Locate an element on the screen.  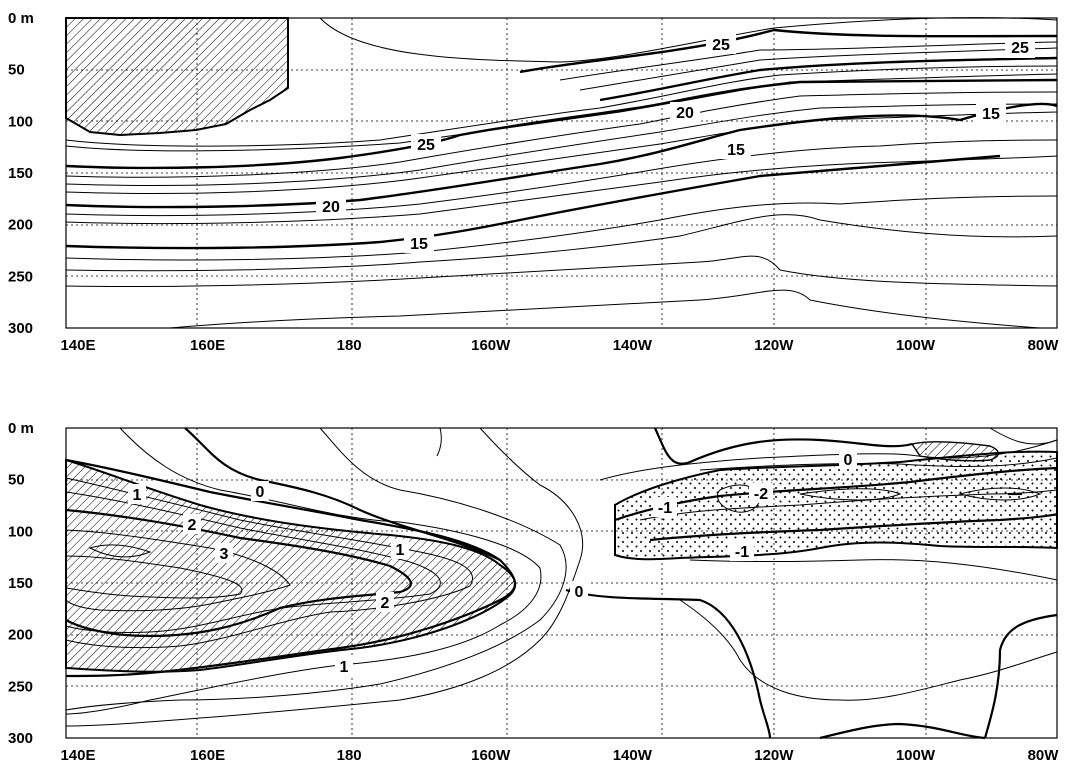
top-x-tick-label: 120W is located at coordinates (774, 345).